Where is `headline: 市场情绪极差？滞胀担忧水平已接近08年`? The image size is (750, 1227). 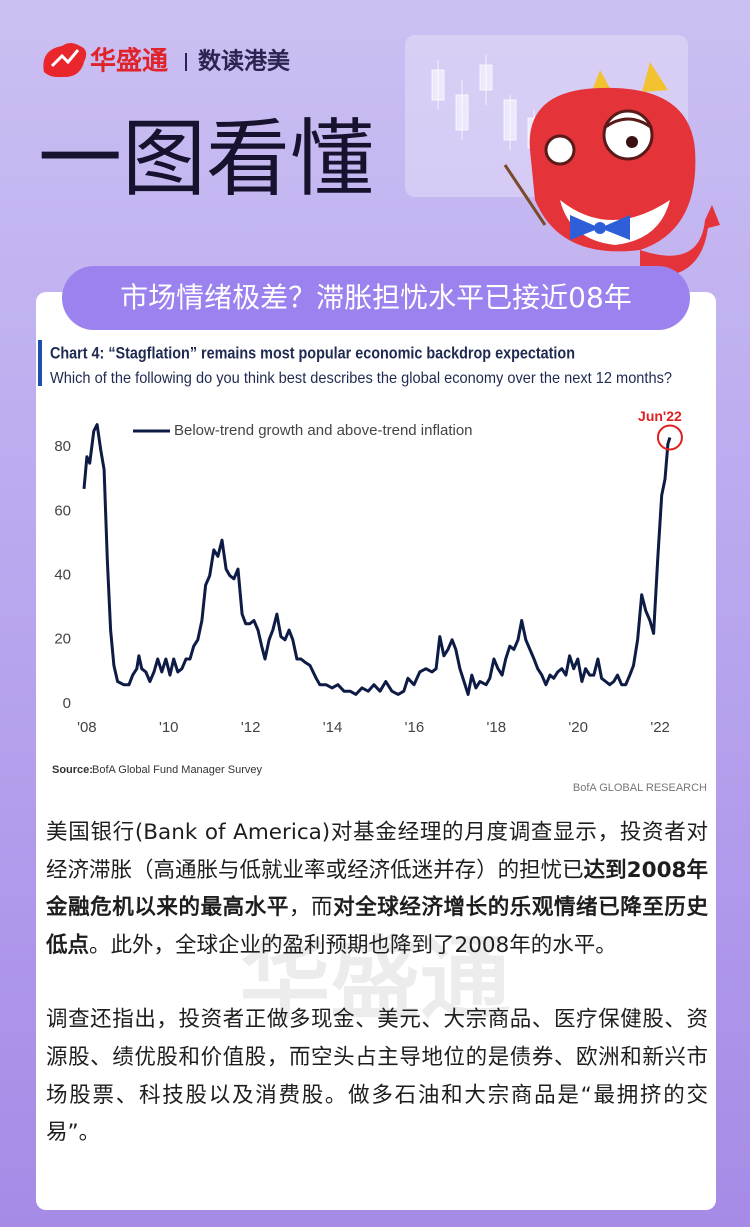
headline: 市场情绪极差？滞胀担忧水平已接近08年 is located at coordinates (376, 297).